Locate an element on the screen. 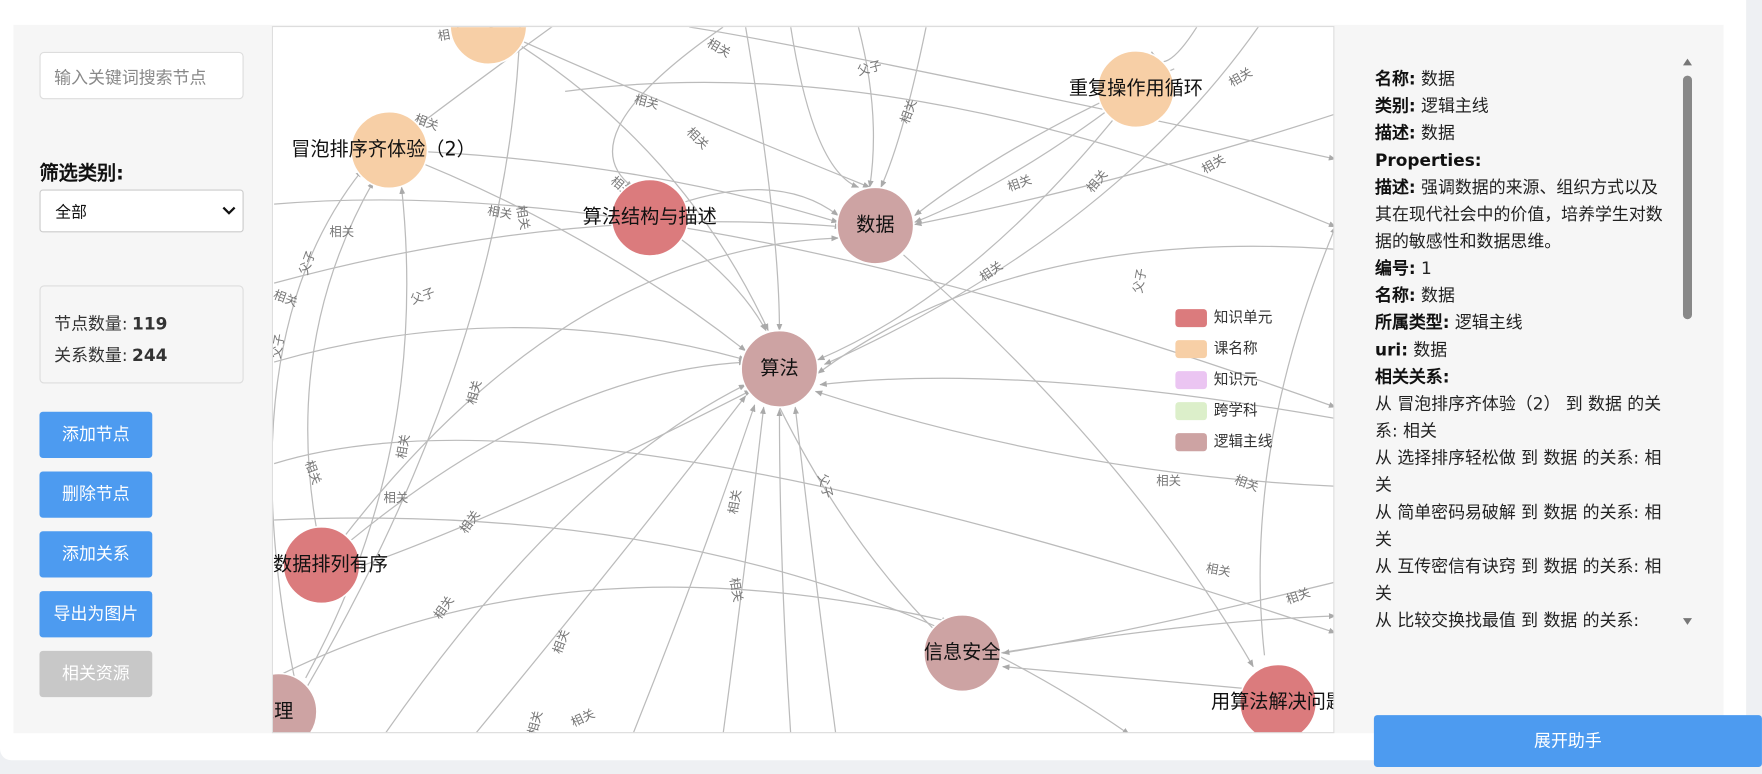 This screenshot has width=1762, height=774. detail-line: 描述: 数据 is located at coordinates (1524, 133).